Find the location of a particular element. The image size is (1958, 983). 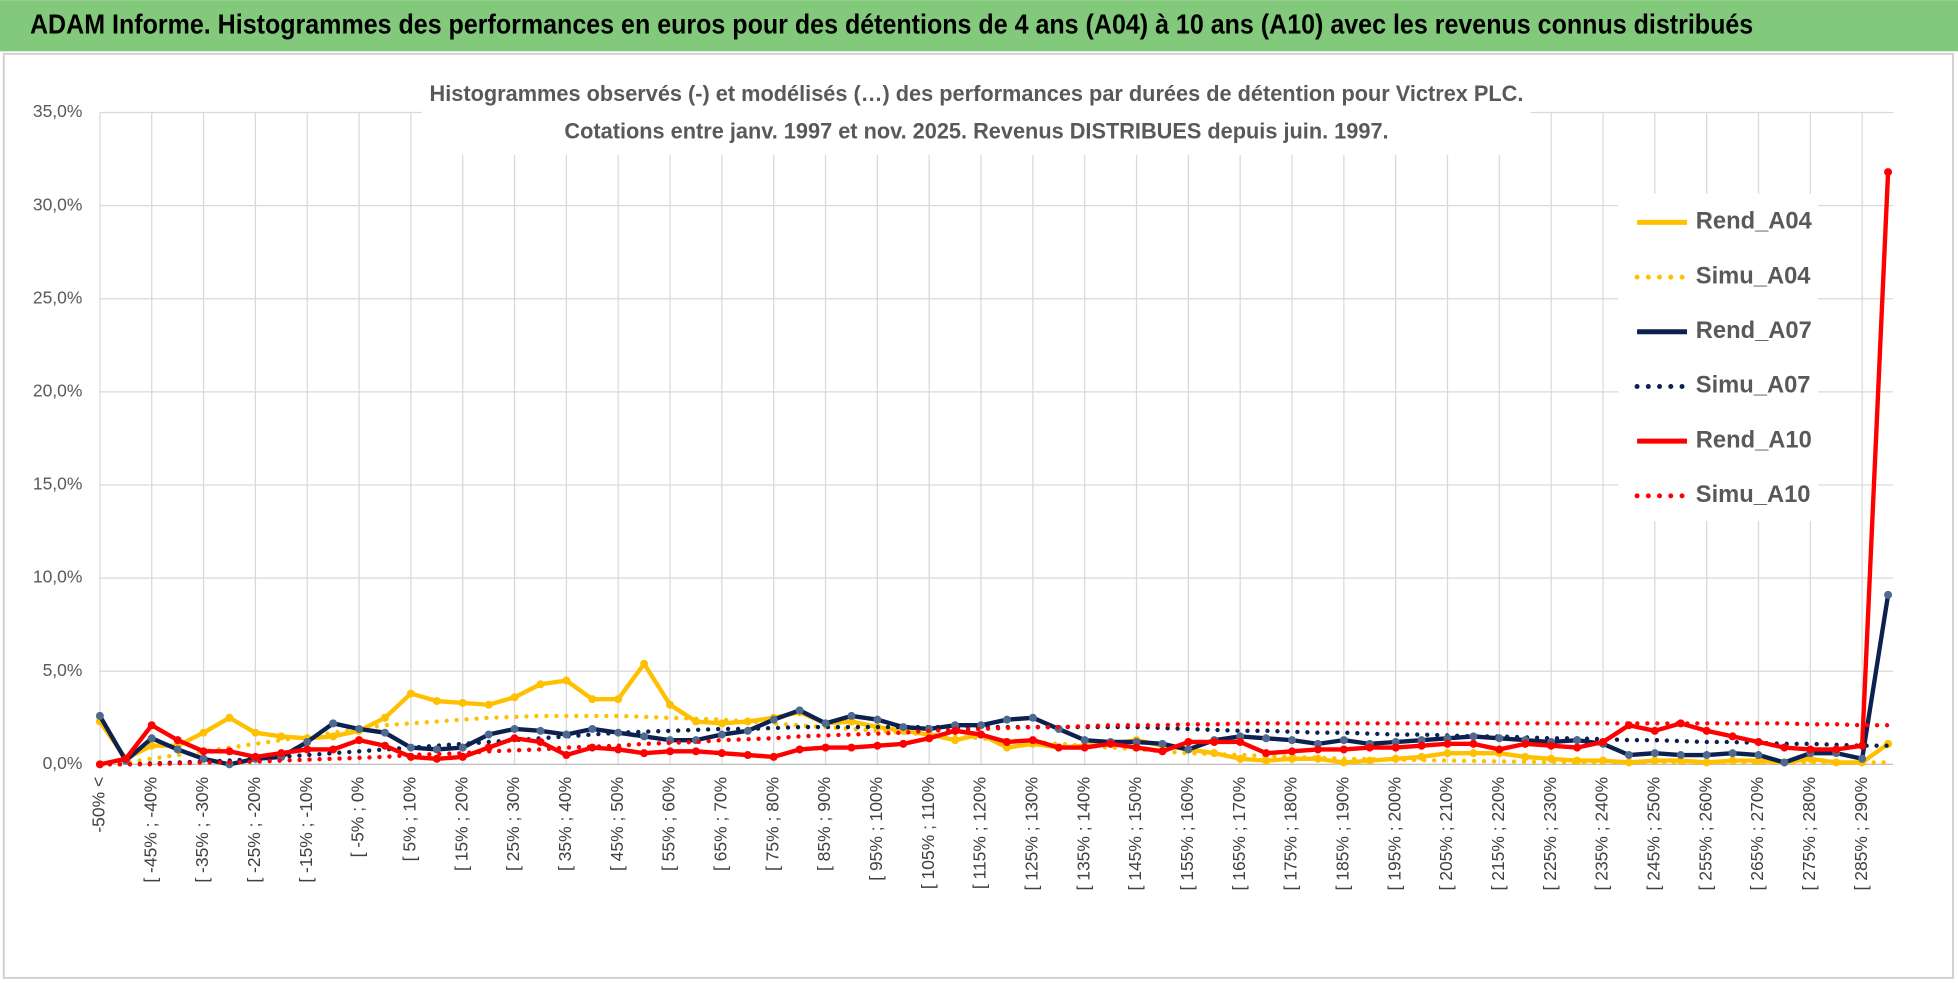

legend-label: Rend_A04 is located at coordinates (1754, 222).